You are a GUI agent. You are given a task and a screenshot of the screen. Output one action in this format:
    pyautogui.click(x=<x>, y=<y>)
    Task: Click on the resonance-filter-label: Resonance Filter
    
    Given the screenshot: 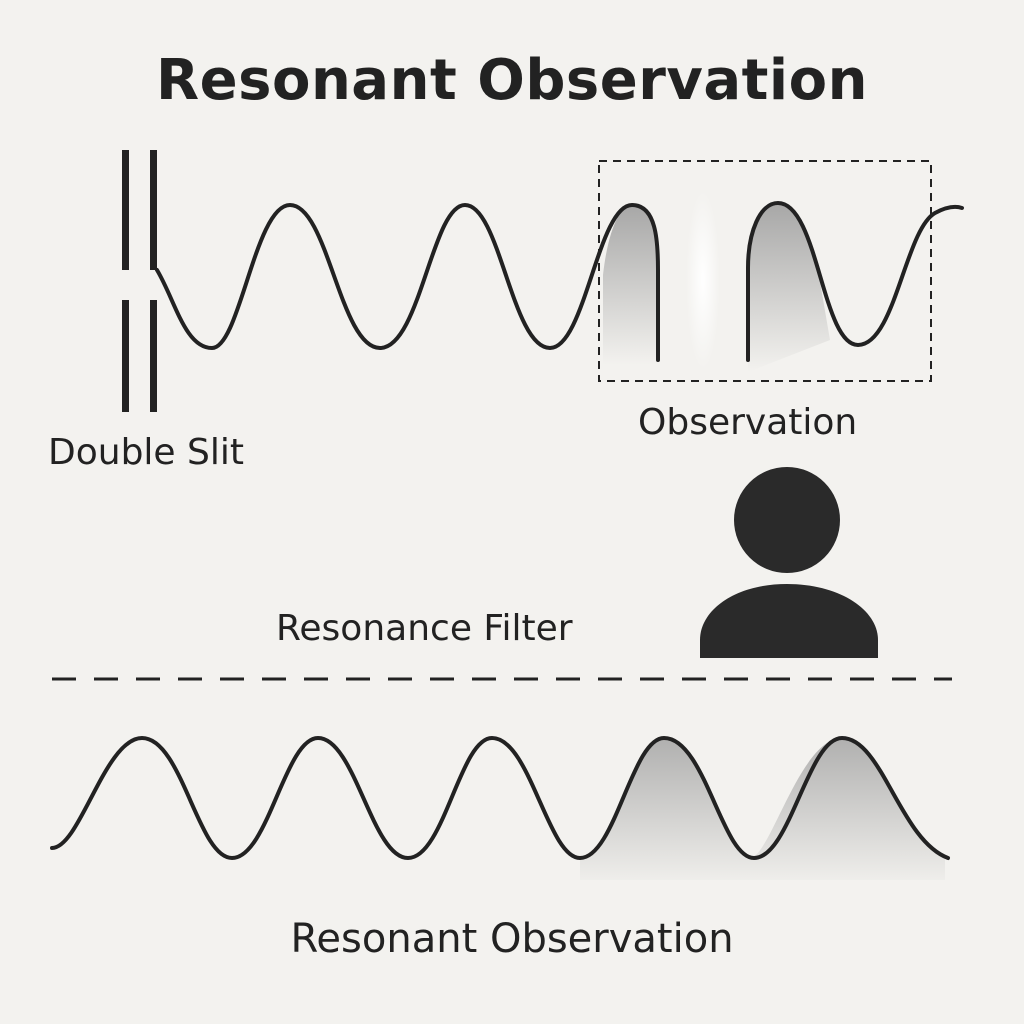 What is the action you would take?
    pyautogui.click(x=424, y=628)
    